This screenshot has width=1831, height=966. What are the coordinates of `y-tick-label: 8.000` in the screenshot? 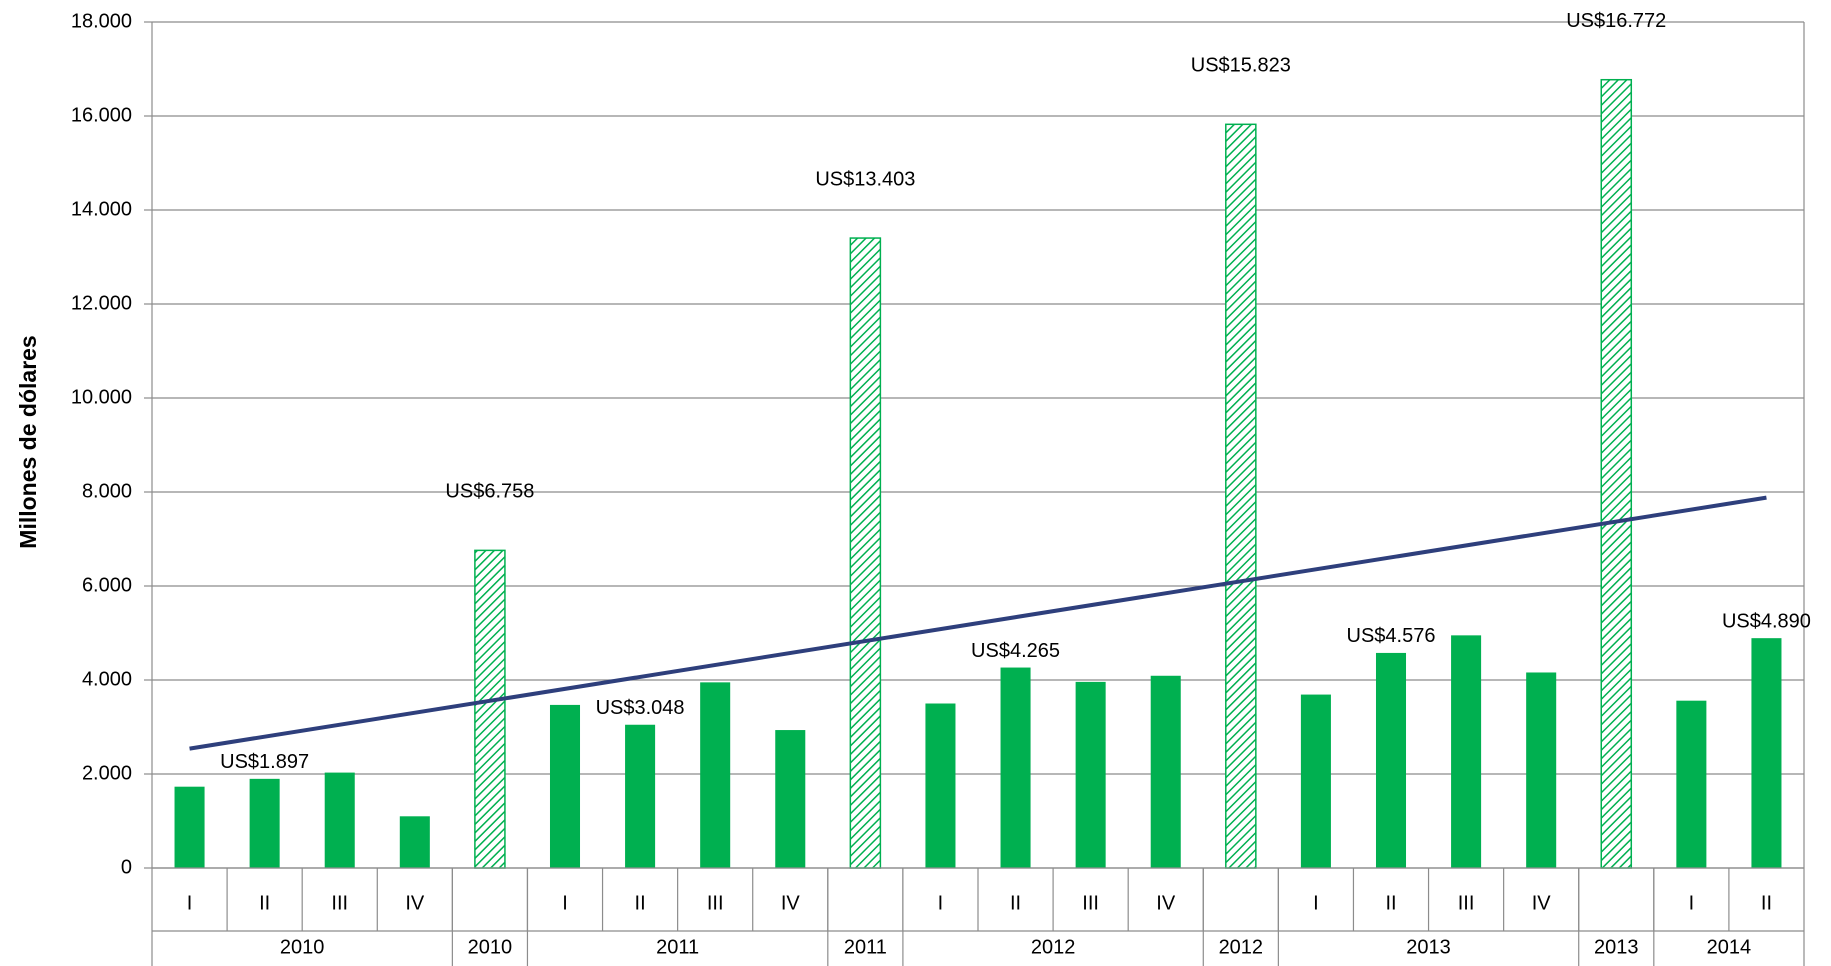 It's located at (107, 491).